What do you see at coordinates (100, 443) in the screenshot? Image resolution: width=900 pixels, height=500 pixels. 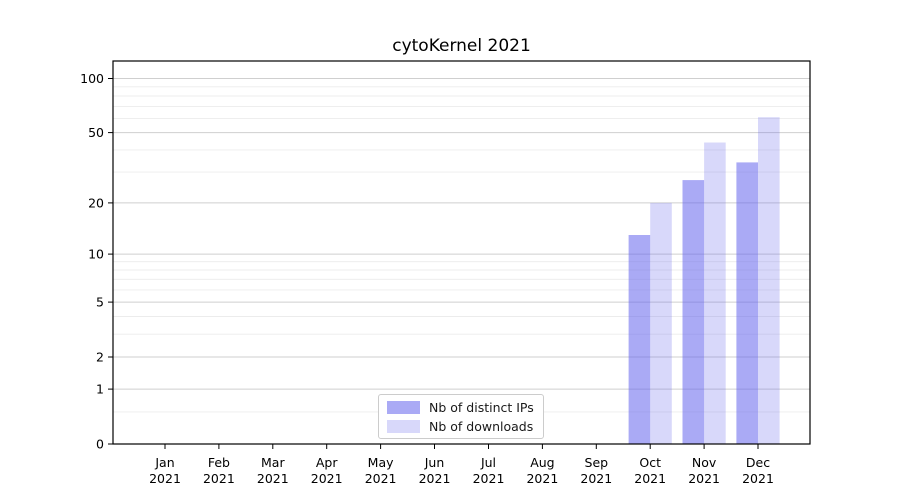 I see `y-tick-label: 0` at bounding box center [100, 443].